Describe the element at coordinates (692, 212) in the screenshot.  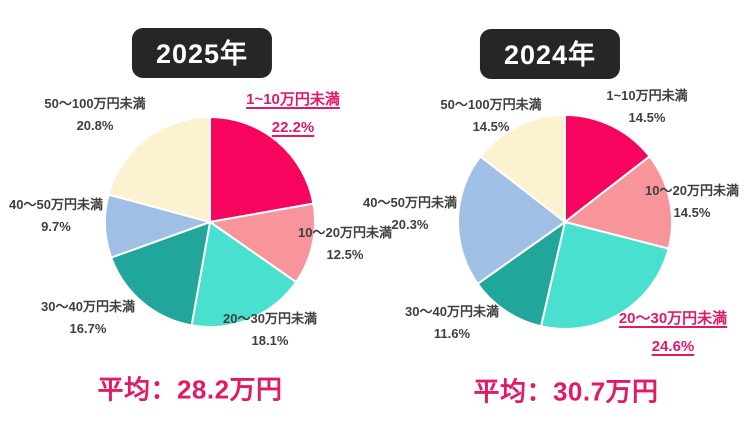
I see `label-2024-10-20-value: 14.5%` at that location.